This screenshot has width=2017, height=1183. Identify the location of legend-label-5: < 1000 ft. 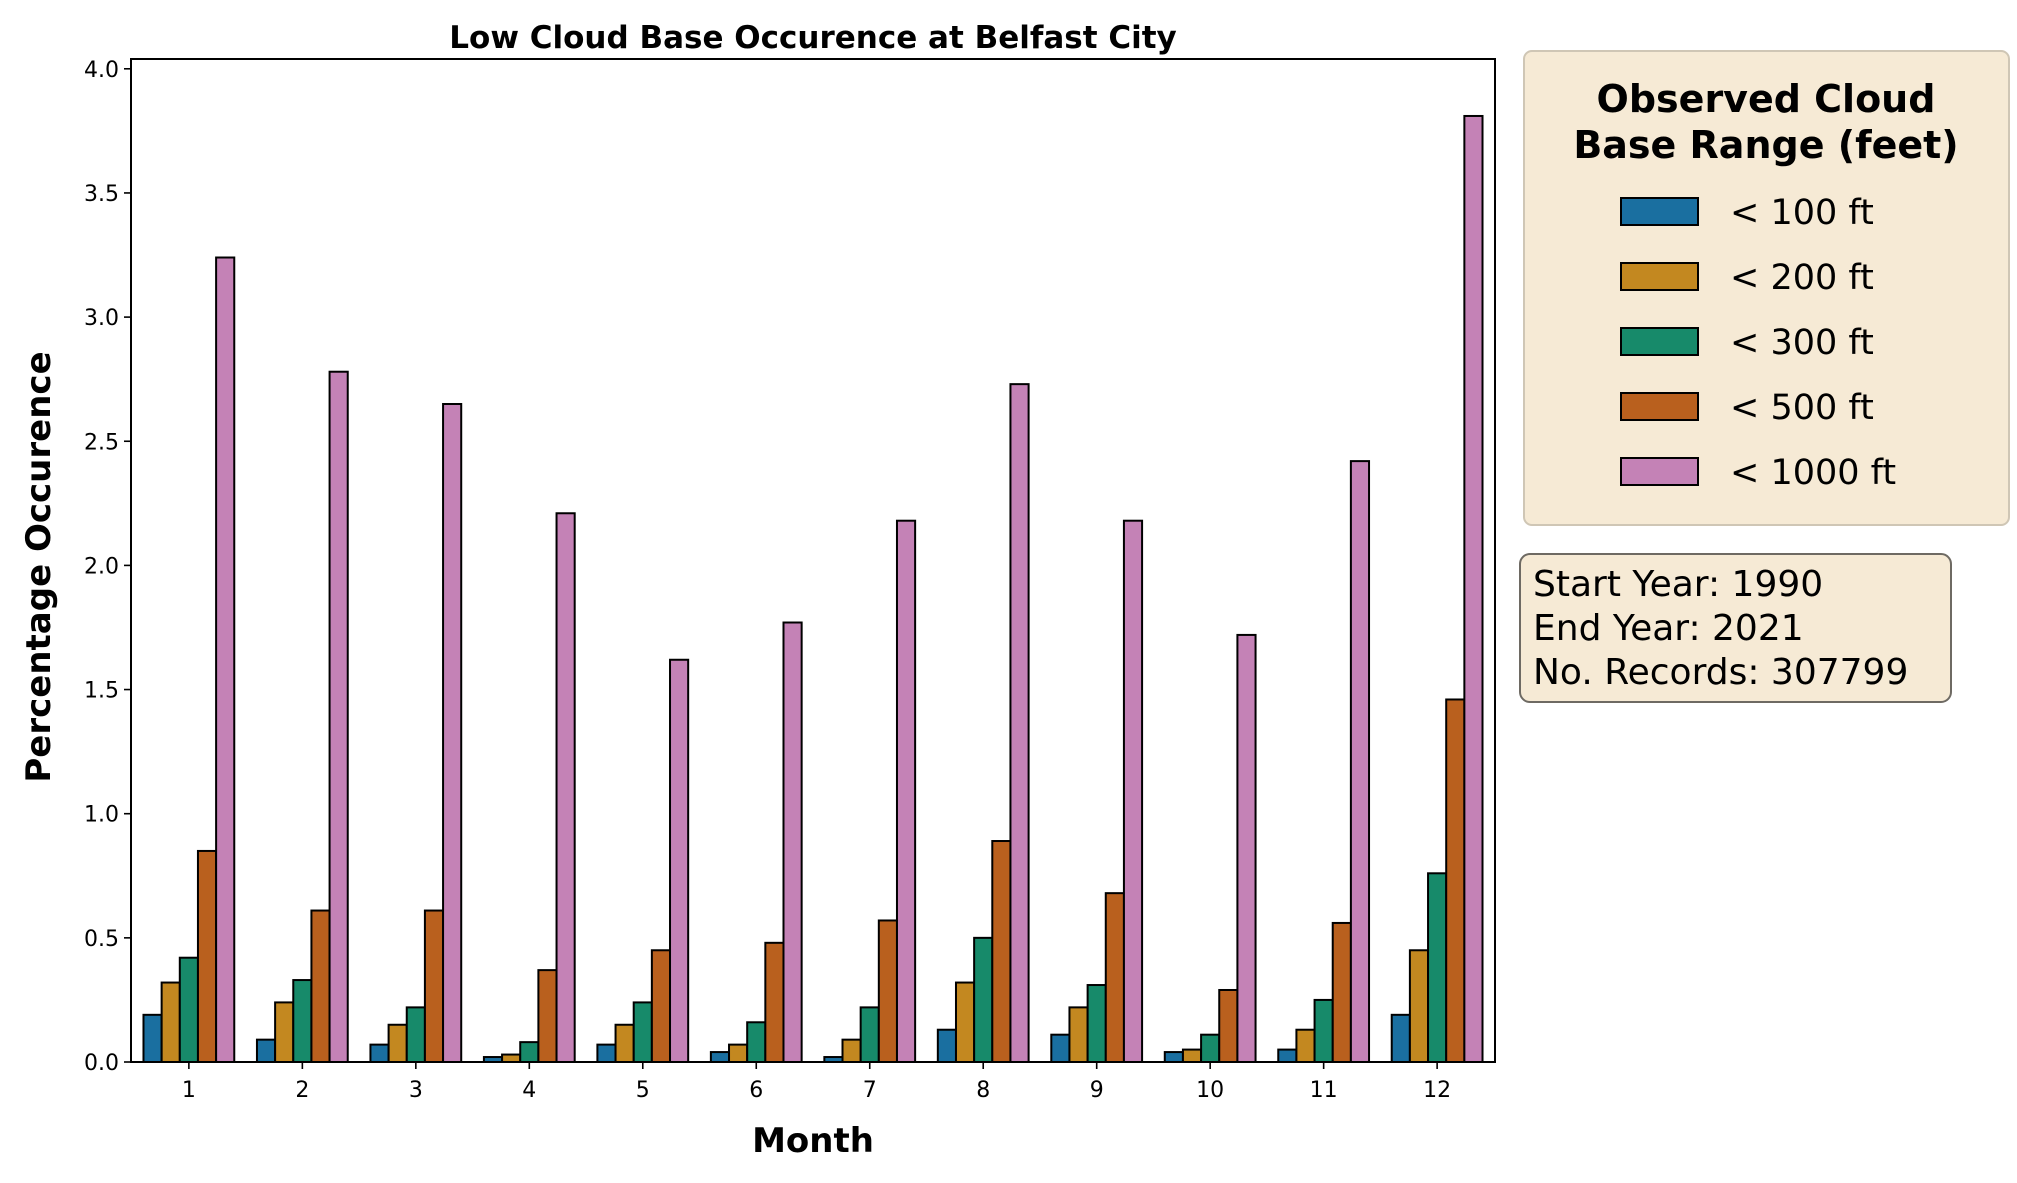
(1813, 473).